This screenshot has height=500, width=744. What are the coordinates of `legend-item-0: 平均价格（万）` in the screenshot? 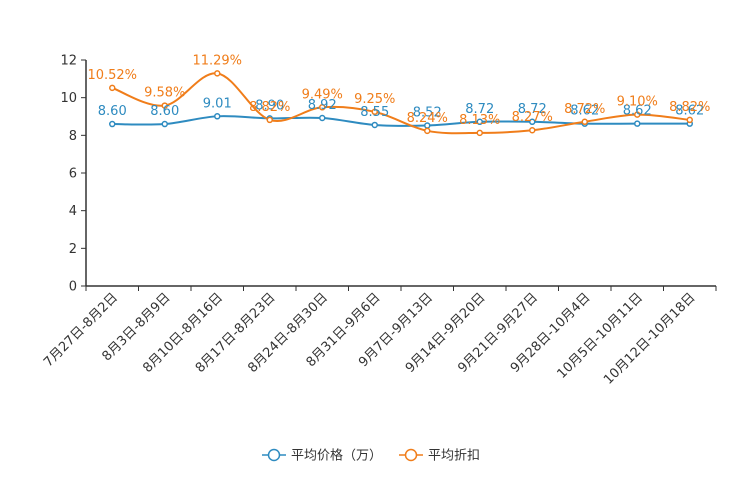 It's located at (322, 456).